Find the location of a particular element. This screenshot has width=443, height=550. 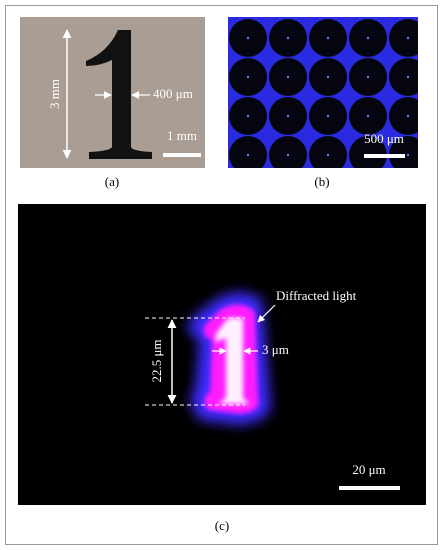

panel-a: 3 mm 400 μm 1 mm is located at coordinates (112, 92).